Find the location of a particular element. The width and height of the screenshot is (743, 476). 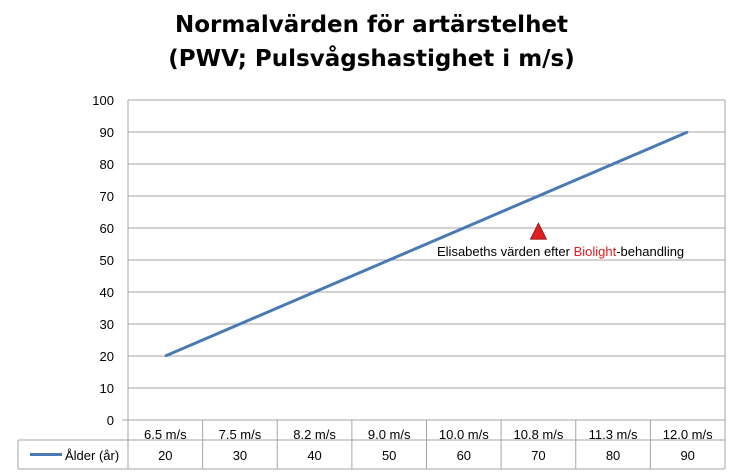

annotation-triangle-marker is located at coordinates (538, 231).